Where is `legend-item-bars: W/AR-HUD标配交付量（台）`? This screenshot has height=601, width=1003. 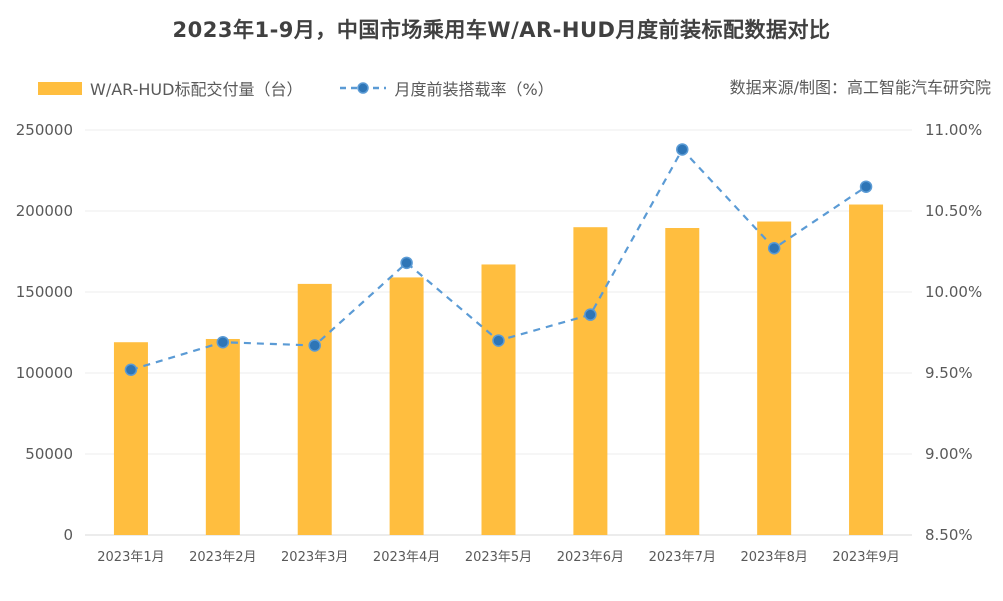
legend-item-bars: W/AR-HUD标配交付量（台） is located at coordinates (170, 88).